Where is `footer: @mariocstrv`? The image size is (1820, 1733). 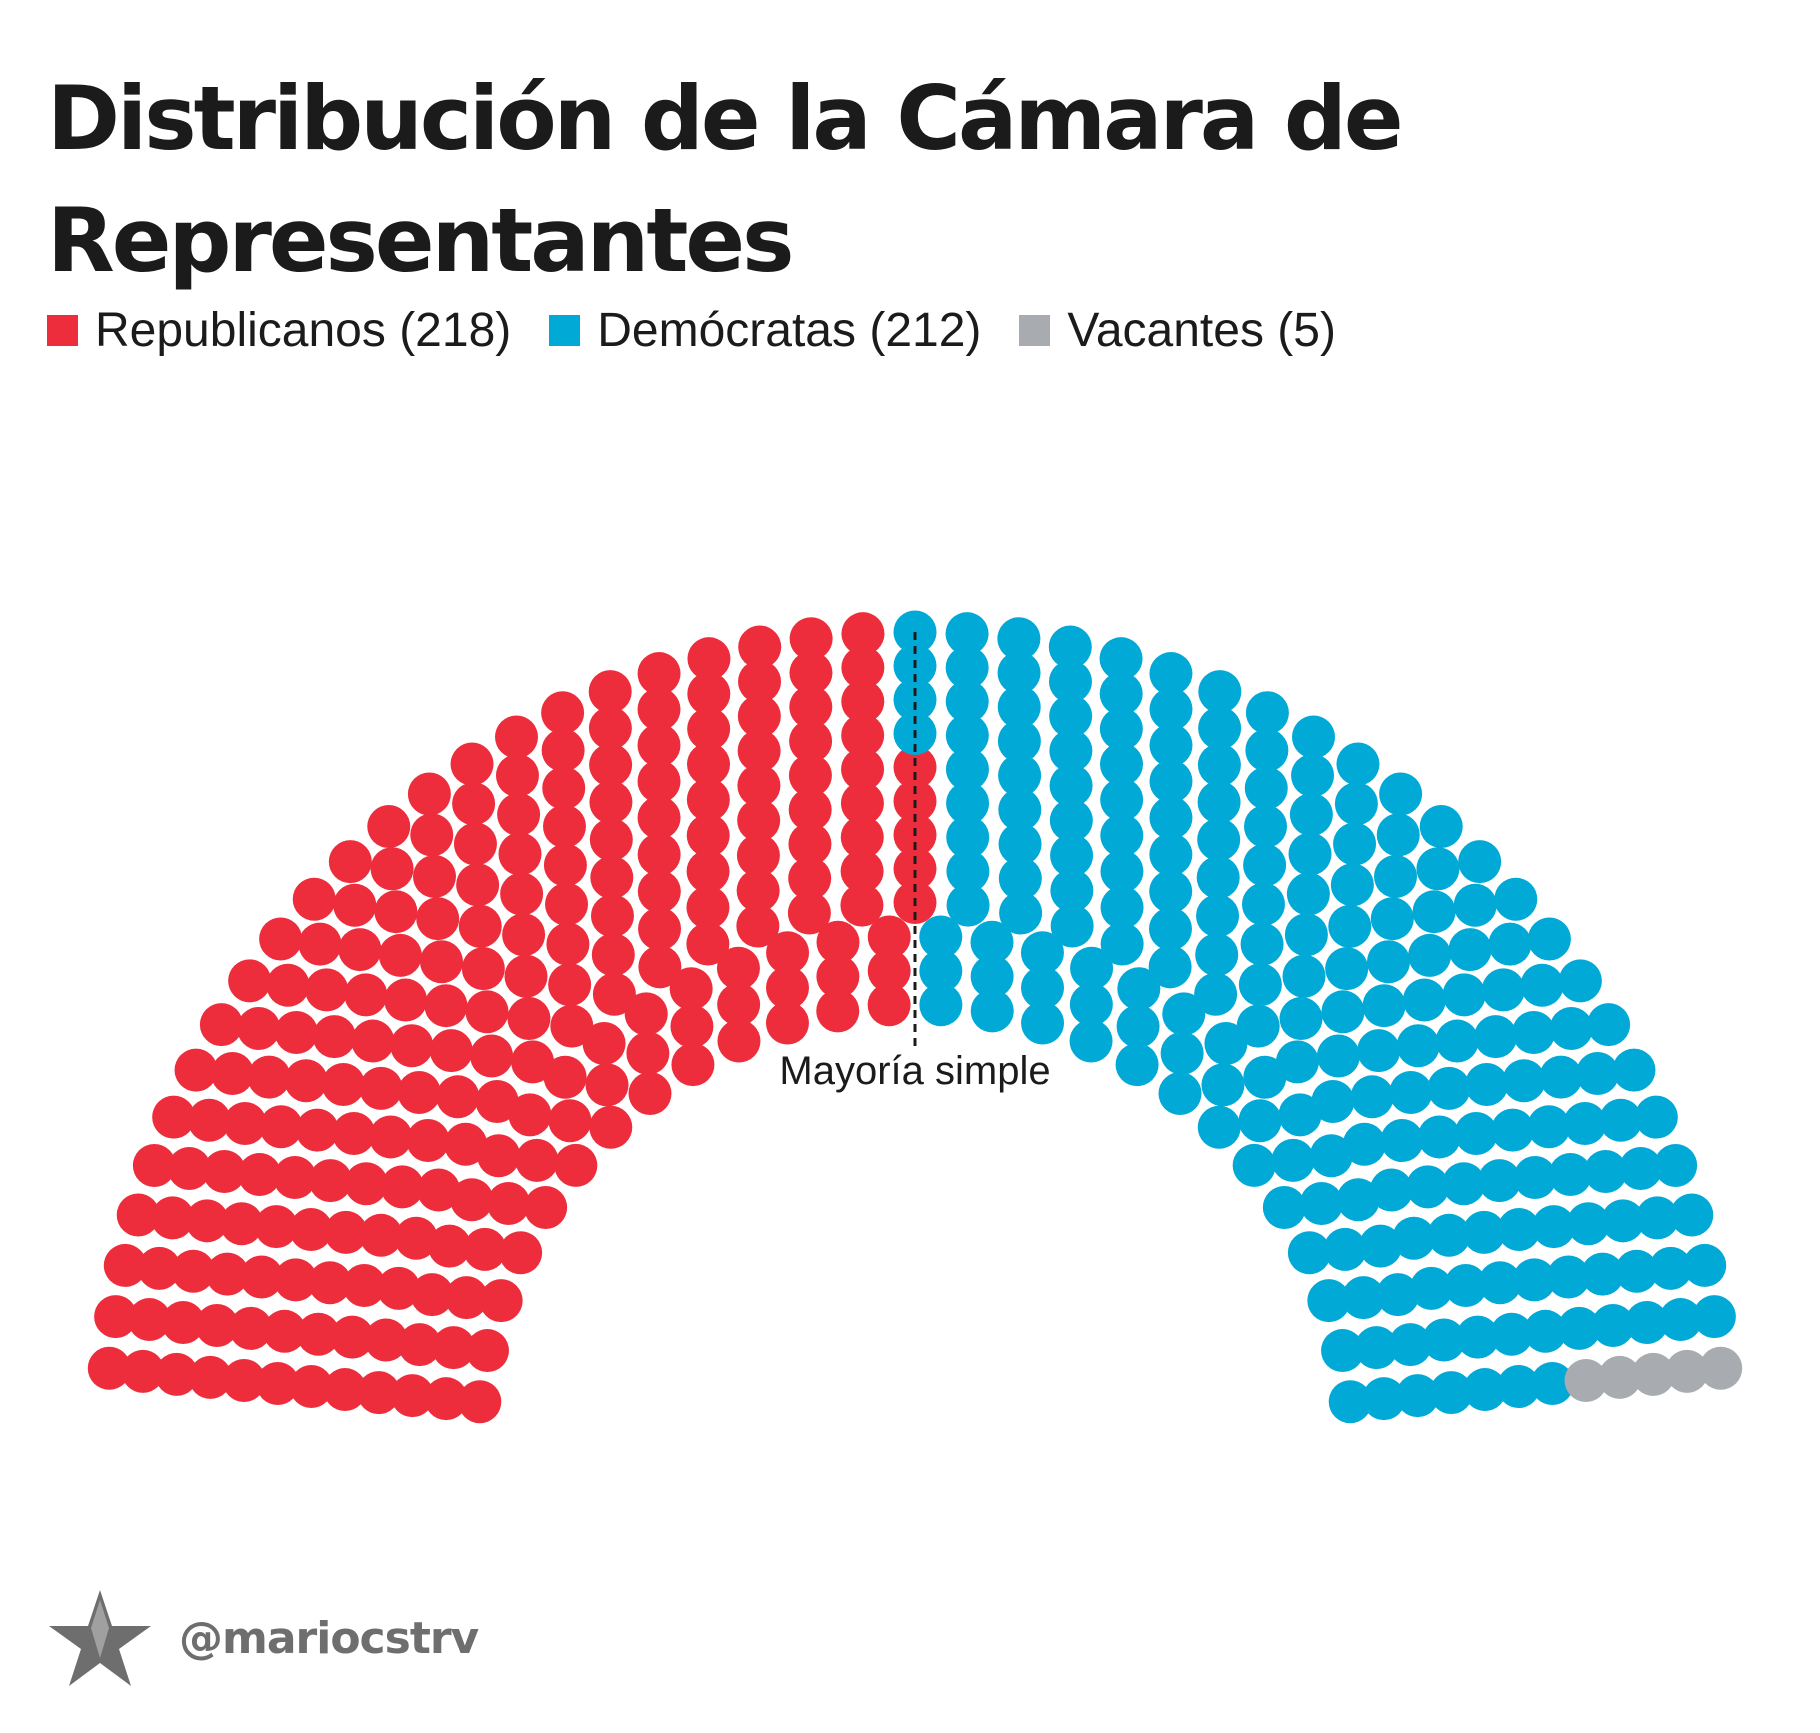
footer: @mariocstrv is located at coordinates (263, 1638).